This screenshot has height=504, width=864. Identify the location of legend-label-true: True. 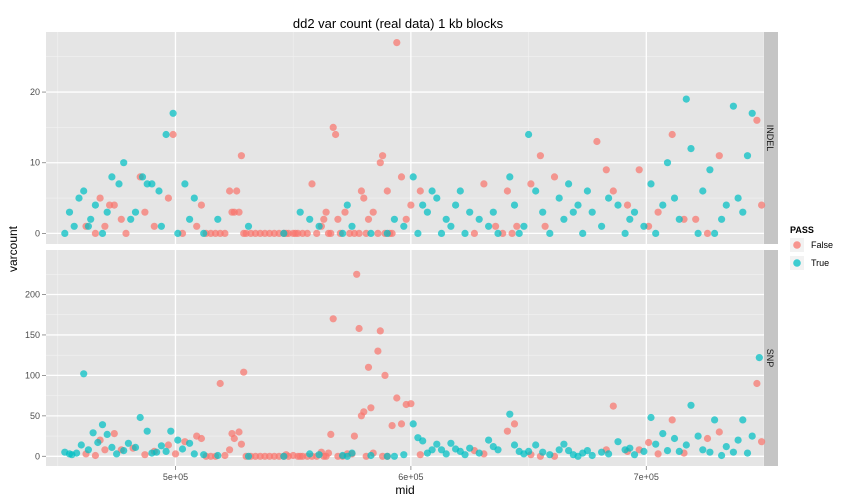
(820, 263).